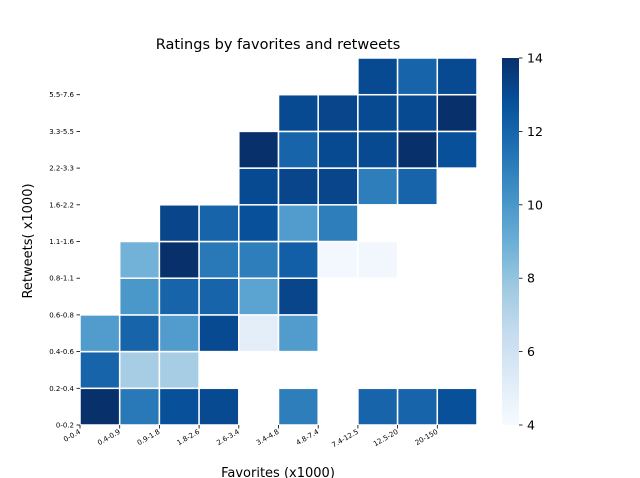 This screenshot has width=640, height=478. What do you see at coordinates (61, 205) in the screenshot?
I see `y-tick-label: 1.6-2.2` at bounding box center [61, 205].